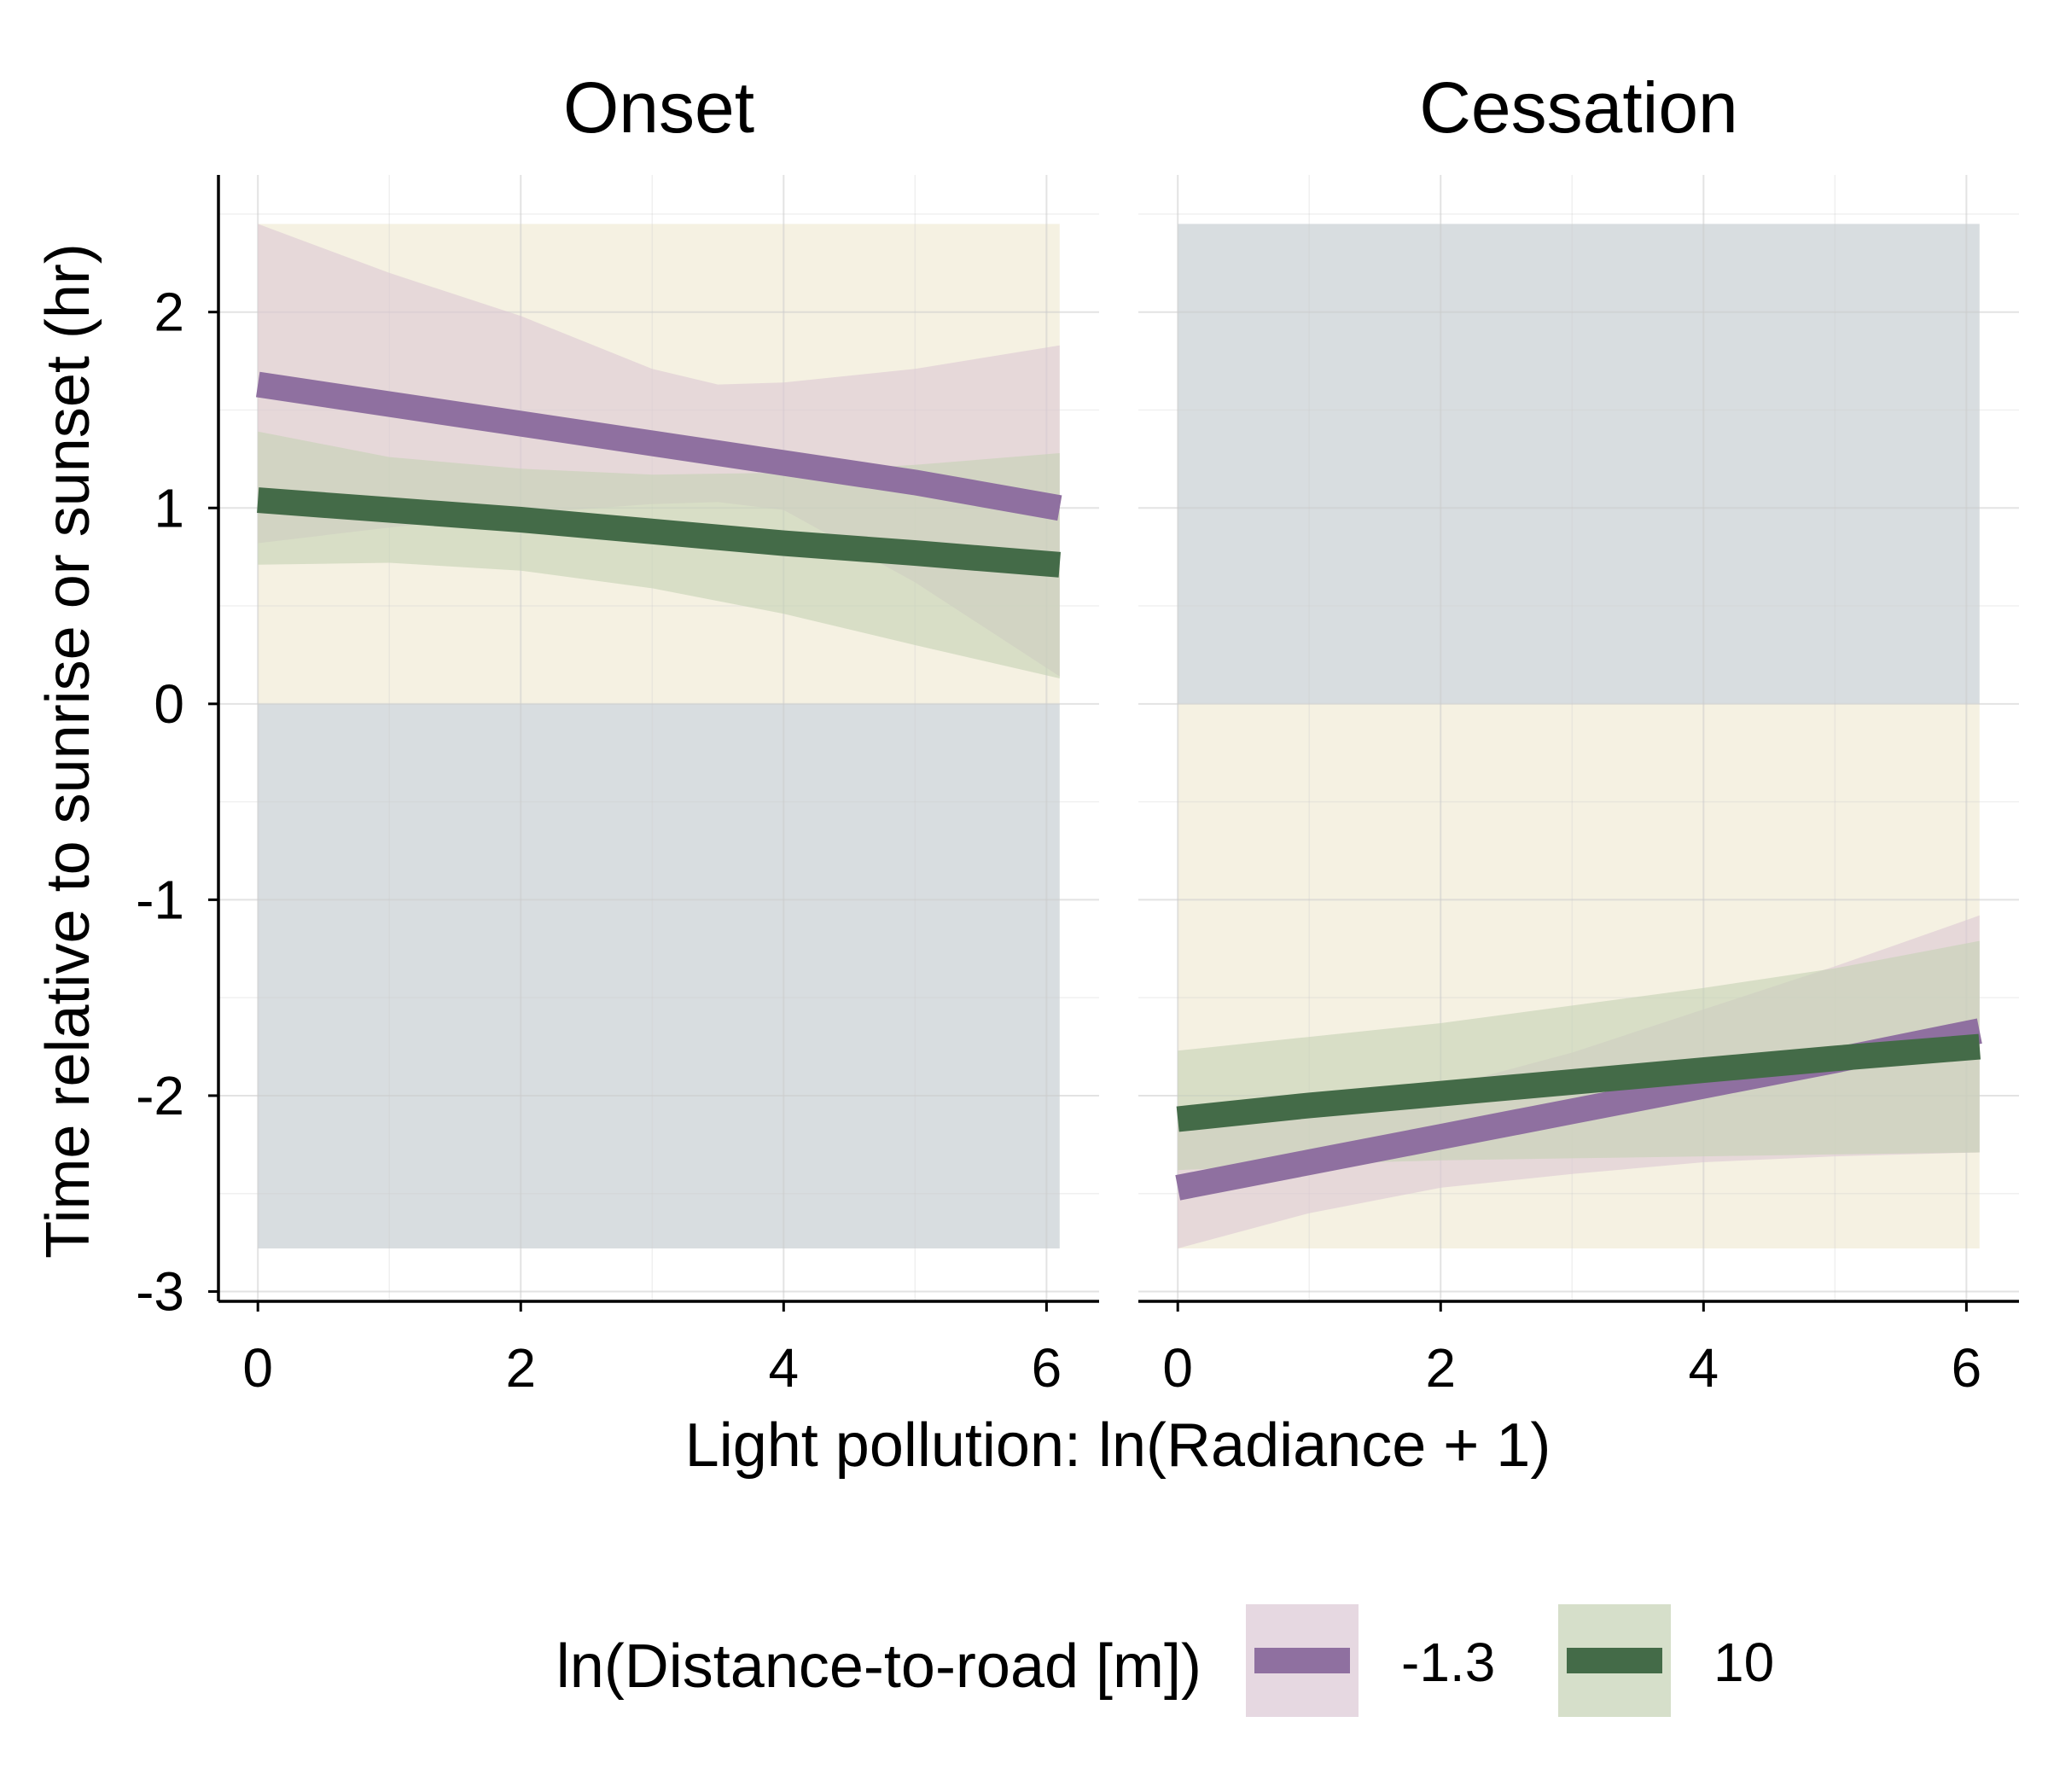  What do you see at coordinates (160, 1292) in the screenshot?
I see `y-tick-label: -3` at bounding box center [160, 1292].